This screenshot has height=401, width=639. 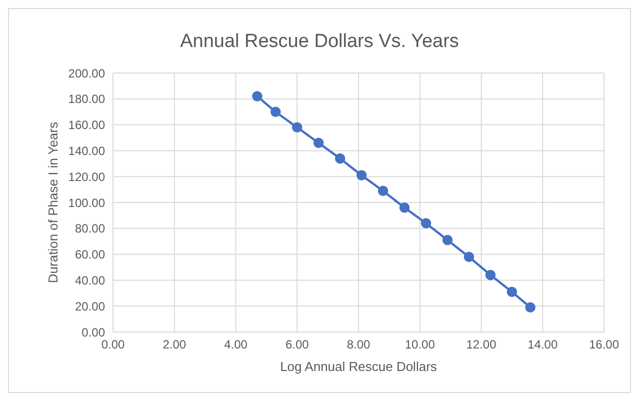 I want to click on y-tick-label: 160.00, so click(x=87, y=125).